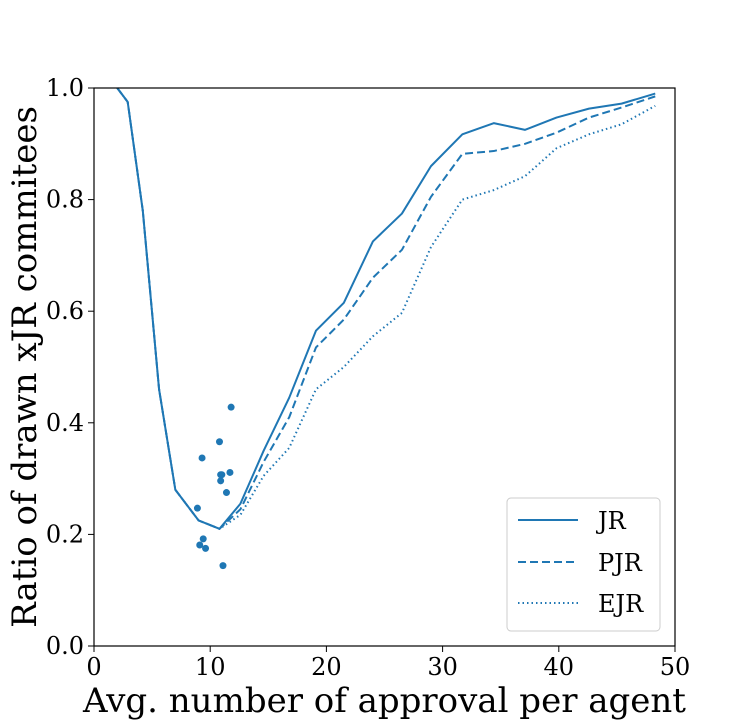 The width and height of the screenshot is (750, 725). What do you see at coordinates (621, 604) in the screenshot?
I see `legend-label-ejr: EJR` at bounding box center [621, 604].